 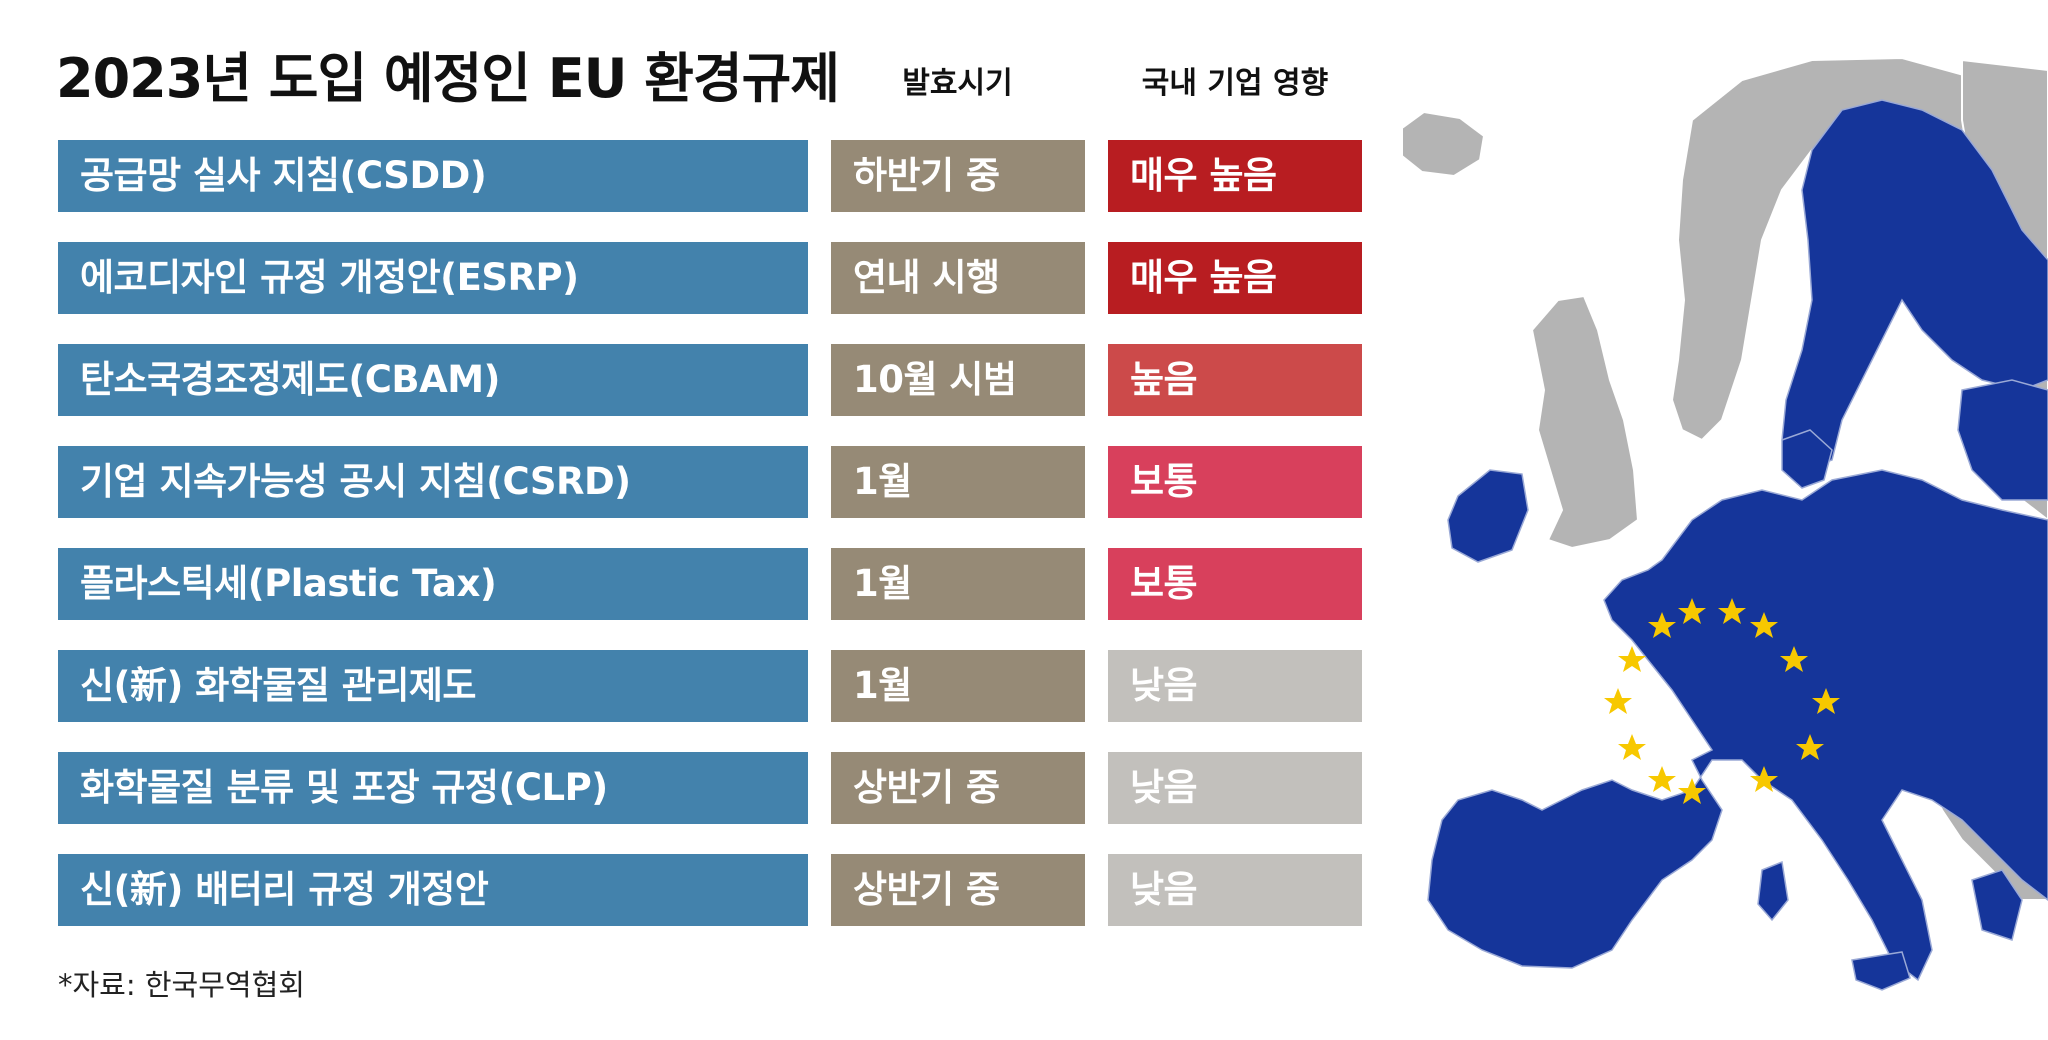 I want to click on source-note: *자료: 한국무역협회, so click(x=181, y=985).